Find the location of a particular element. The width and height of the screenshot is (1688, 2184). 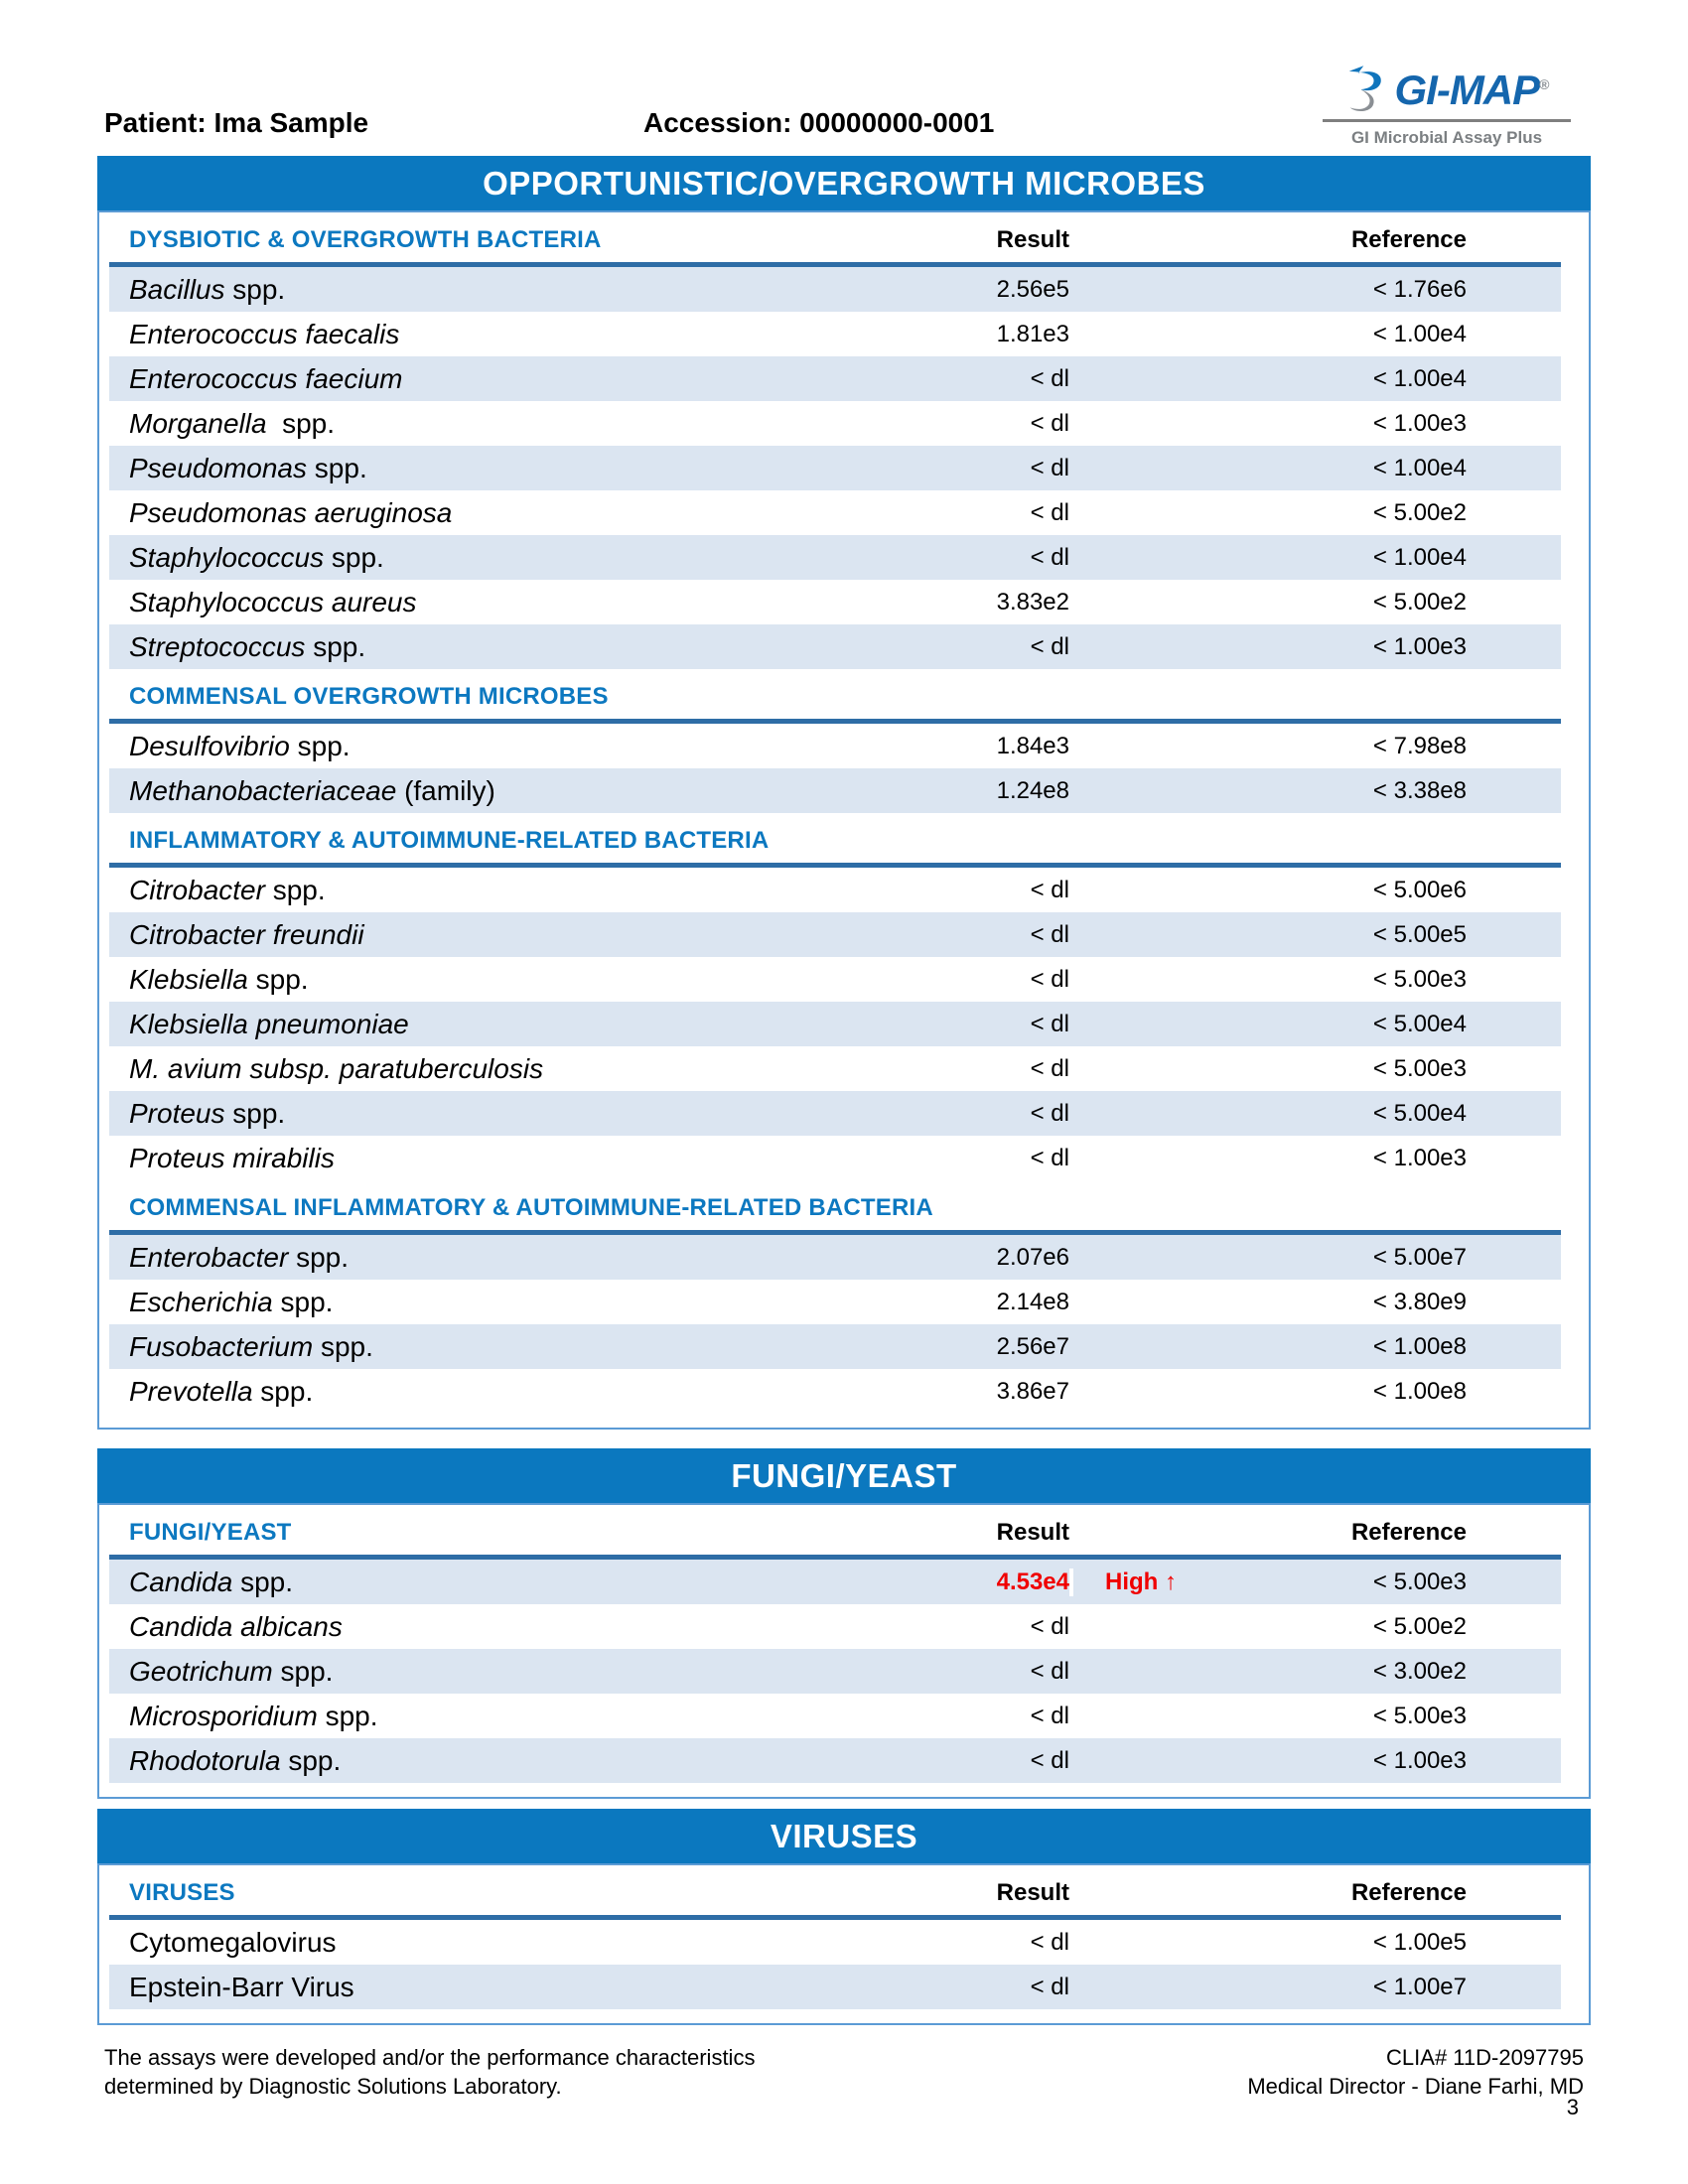

gimap-logo: GI-MAP® GI Microbial Assay Plus is located at coordinates (1447, 107).